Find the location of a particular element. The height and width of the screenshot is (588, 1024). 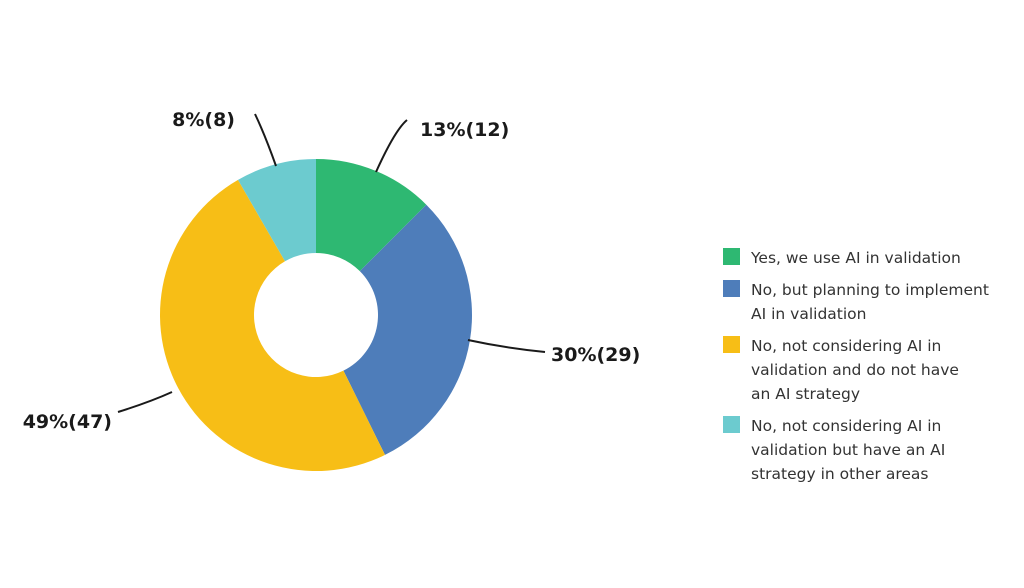

legend-label-line: an AI strategy is located at coordinates (805, 394).